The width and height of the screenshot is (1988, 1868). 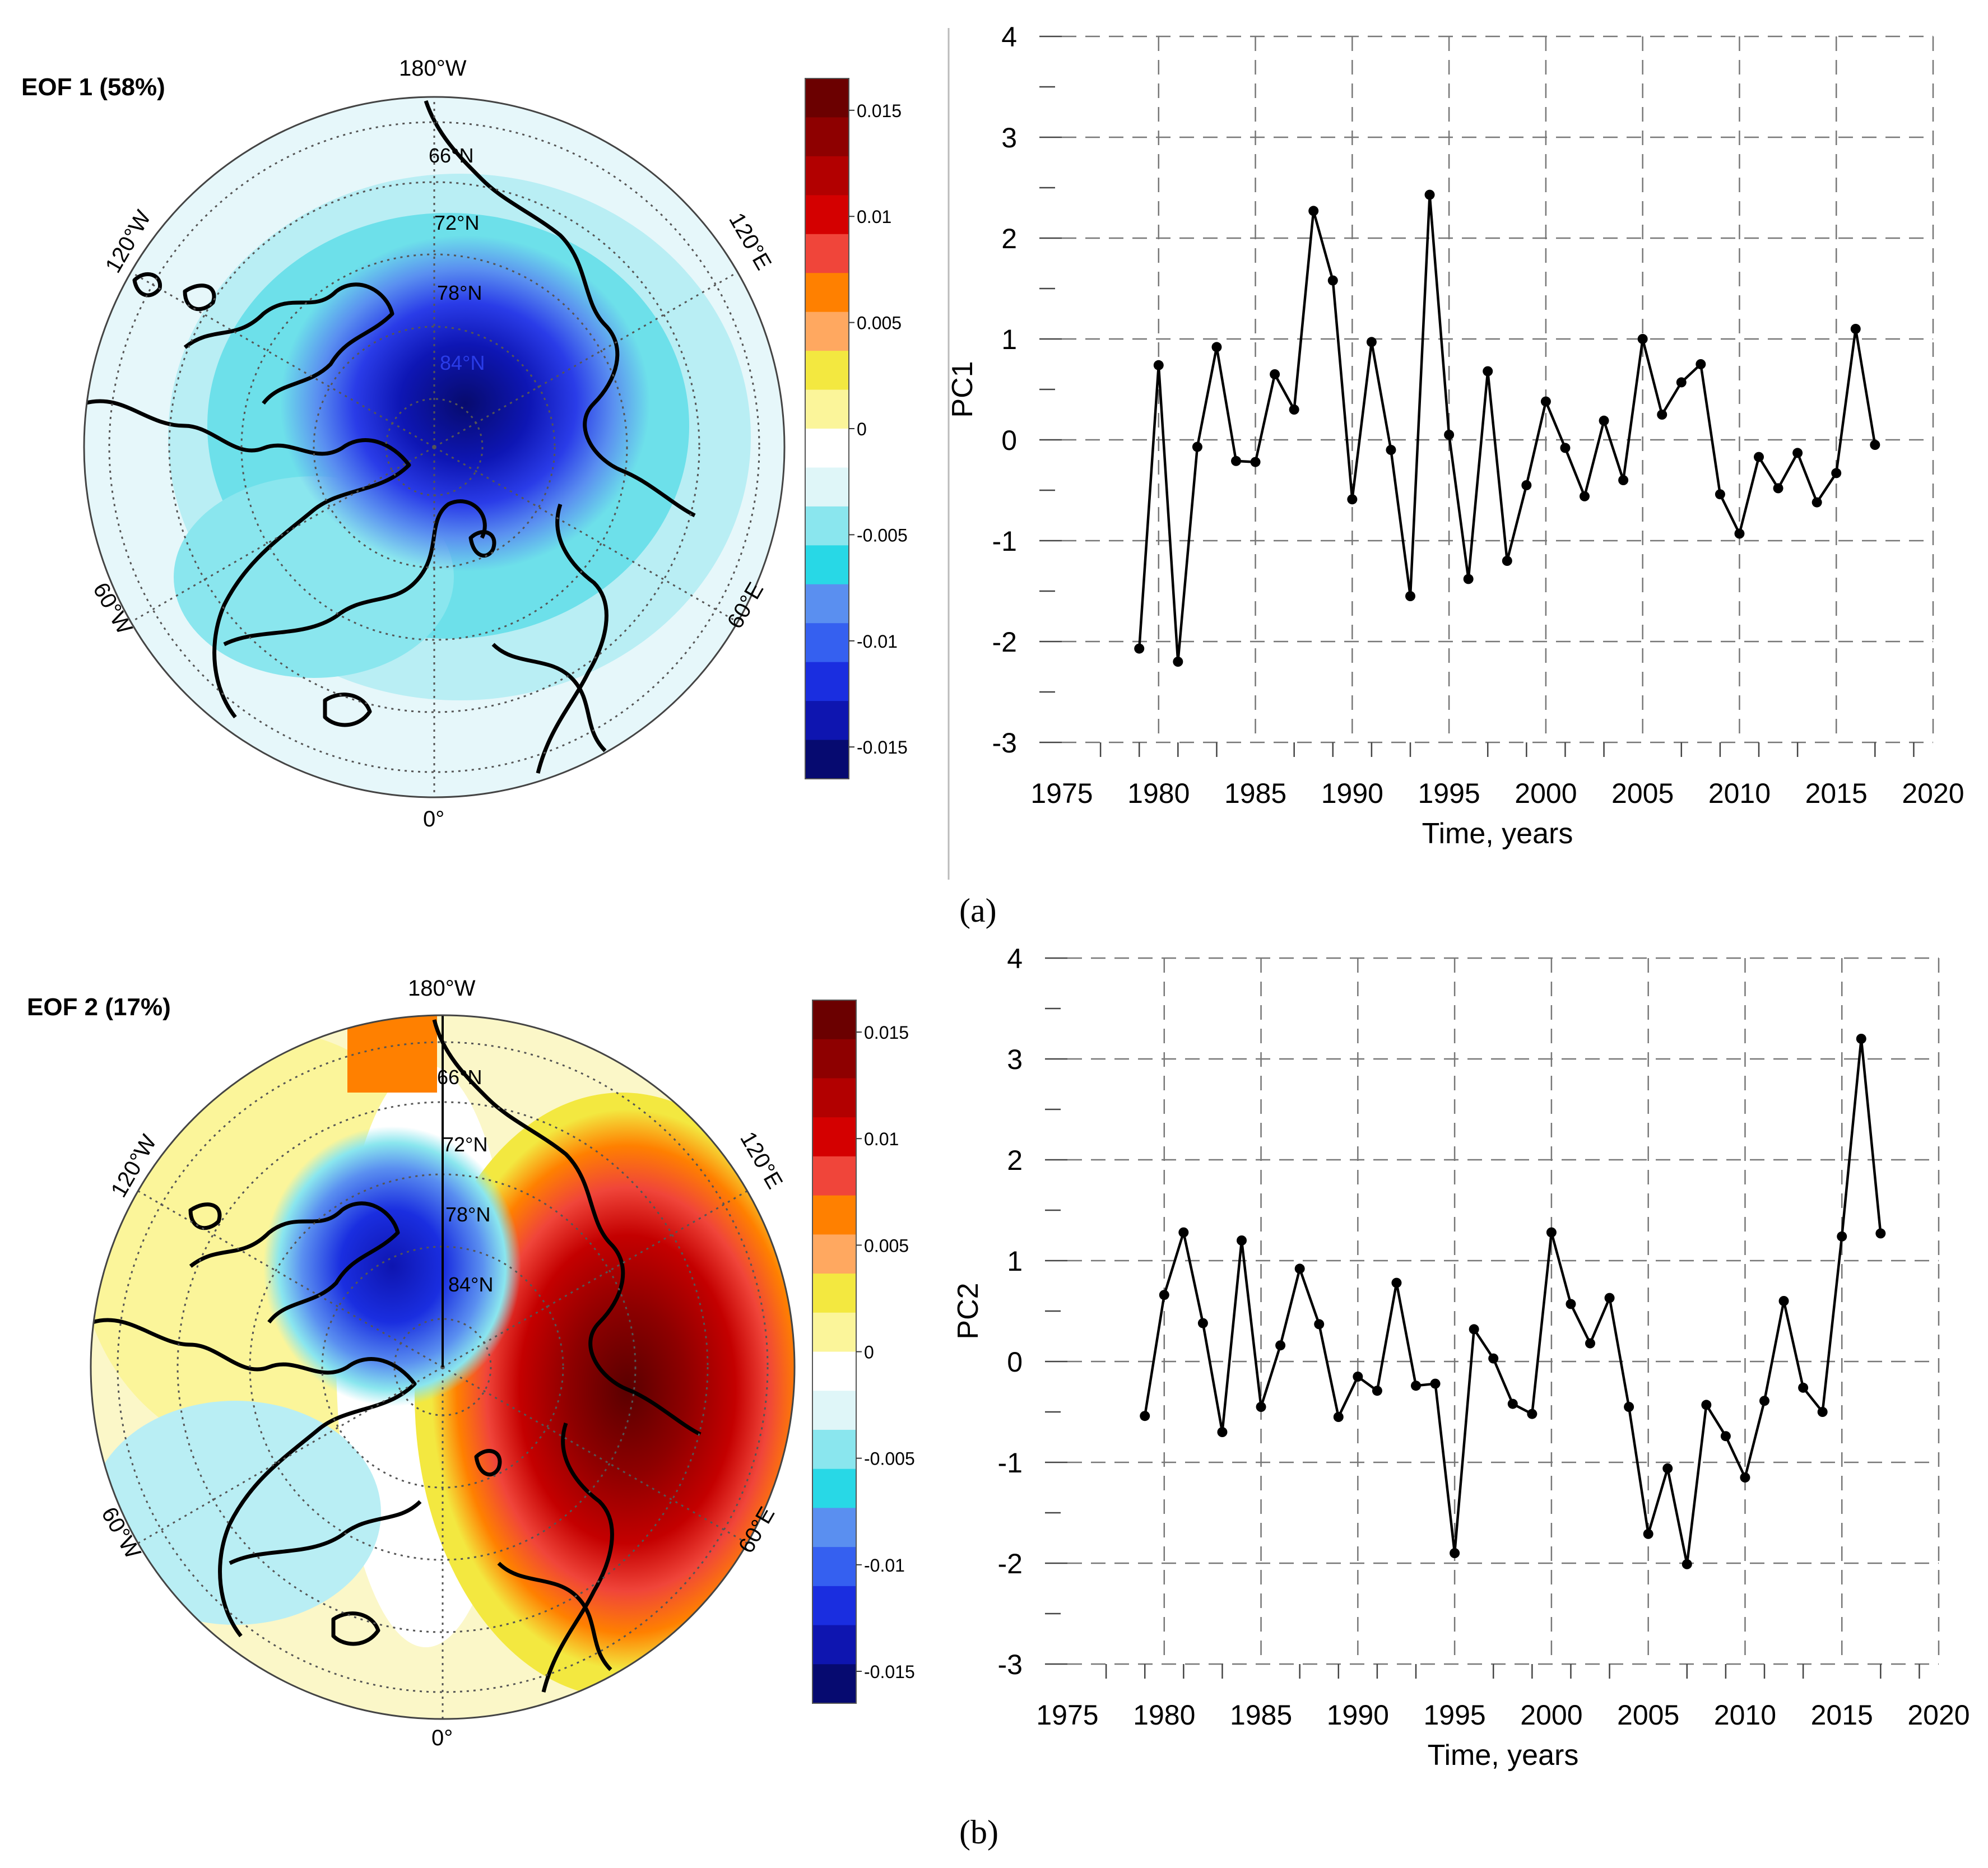 What do you see at coordinates (1015, 1160) in the screenshot?
I see `pc2-ytick-label: 2` at bounding box center [1015, 1160].